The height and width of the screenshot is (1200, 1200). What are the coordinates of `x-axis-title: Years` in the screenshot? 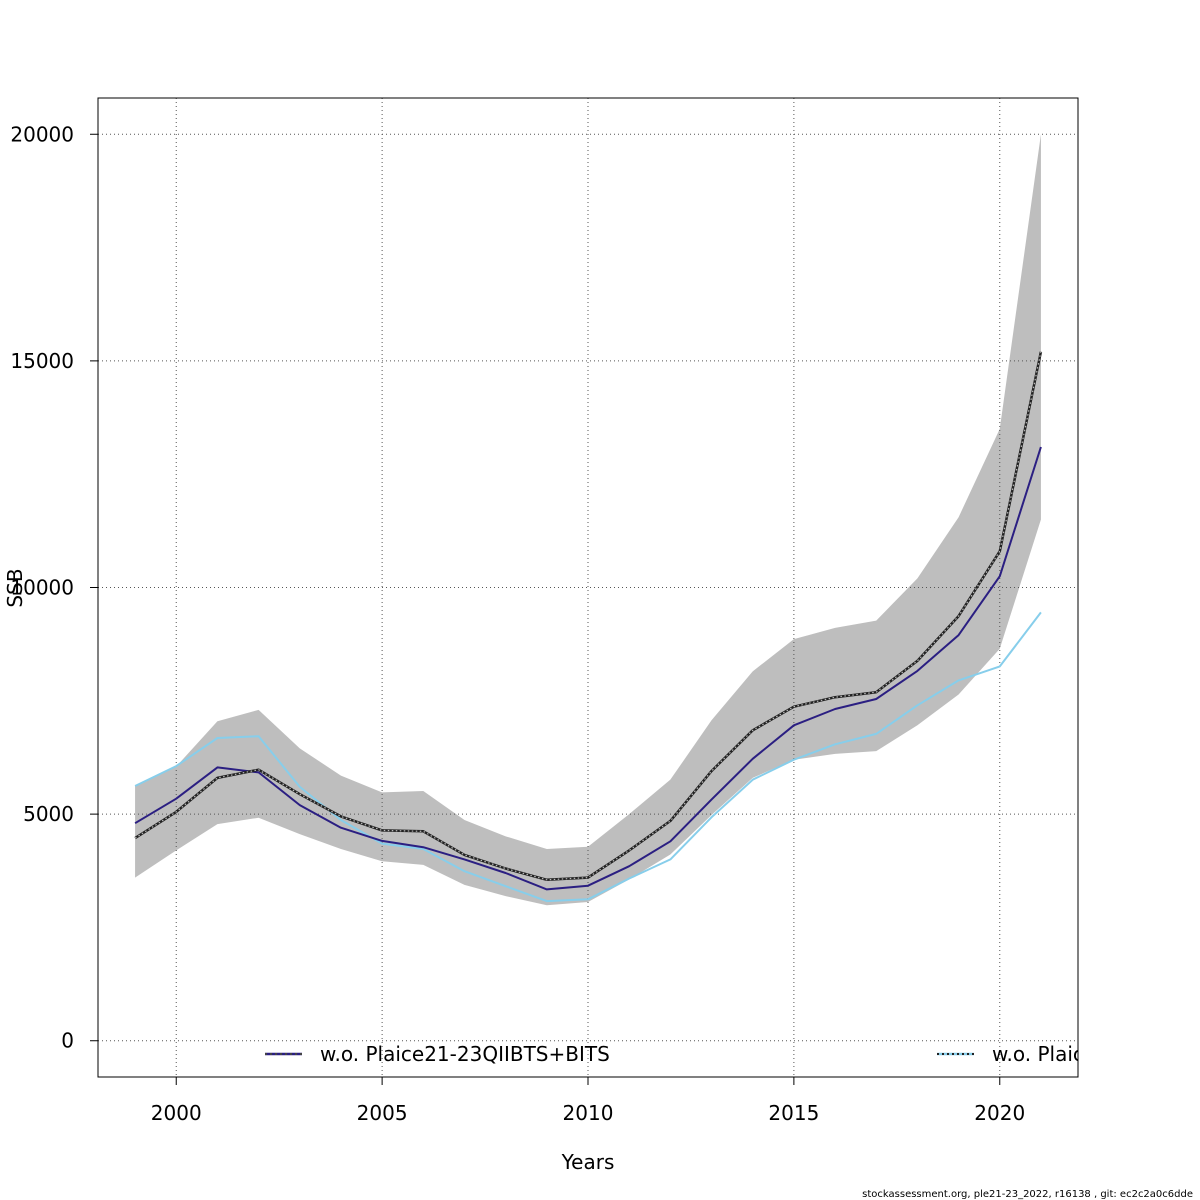 It's located at (588, 1162).